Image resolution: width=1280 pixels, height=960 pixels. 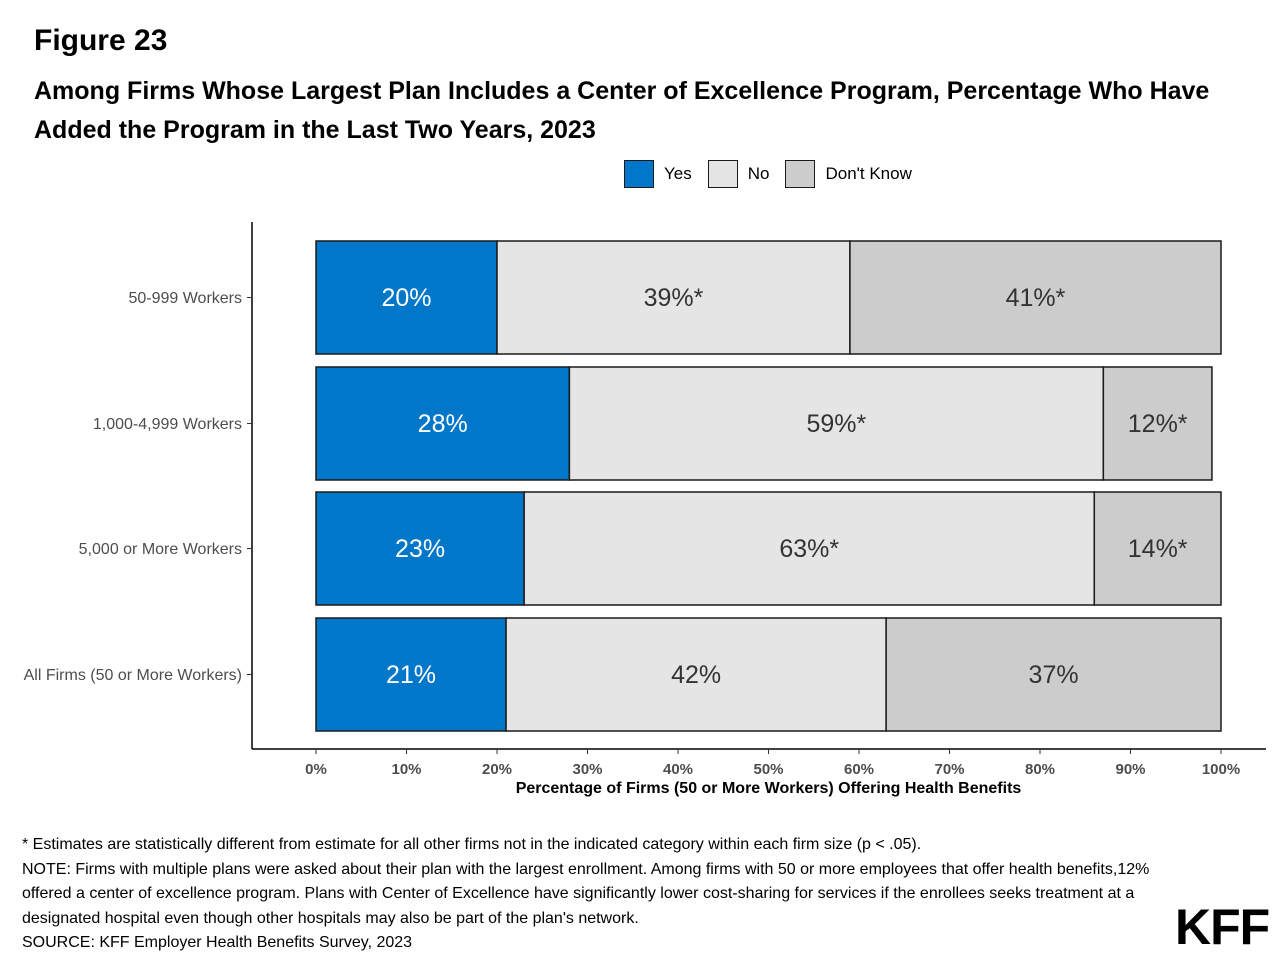 I want to click on x-tick-label: 60%, so click(x=859, y=769).